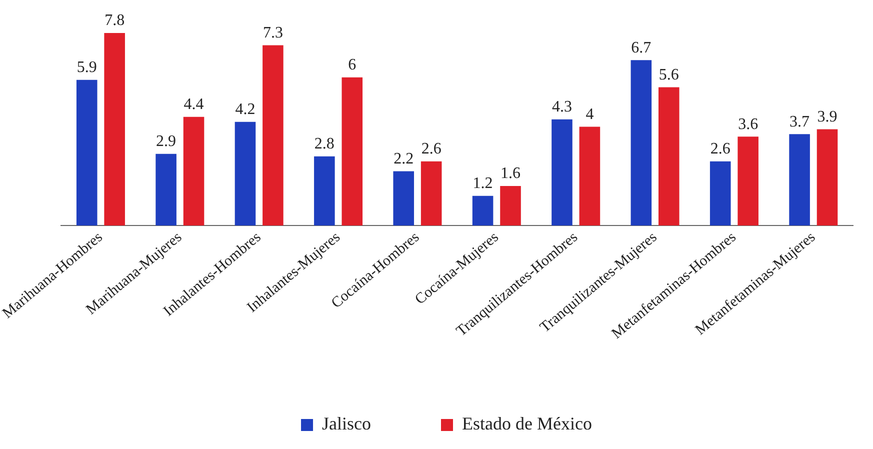  I want to click on data-label: 2.9, so click(166, 141).